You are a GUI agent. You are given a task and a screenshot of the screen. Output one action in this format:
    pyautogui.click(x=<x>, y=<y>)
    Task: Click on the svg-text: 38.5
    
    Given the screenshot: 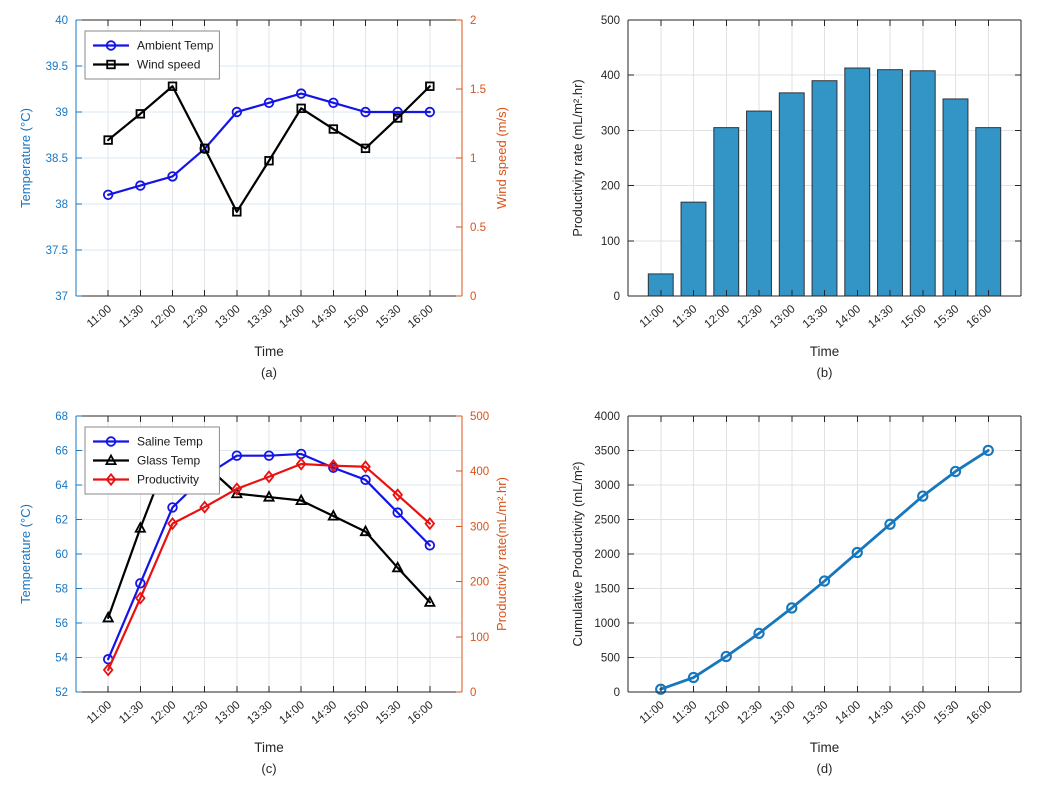 What is the action you would take?
    pyautogui.click(x=57, y=159)
    